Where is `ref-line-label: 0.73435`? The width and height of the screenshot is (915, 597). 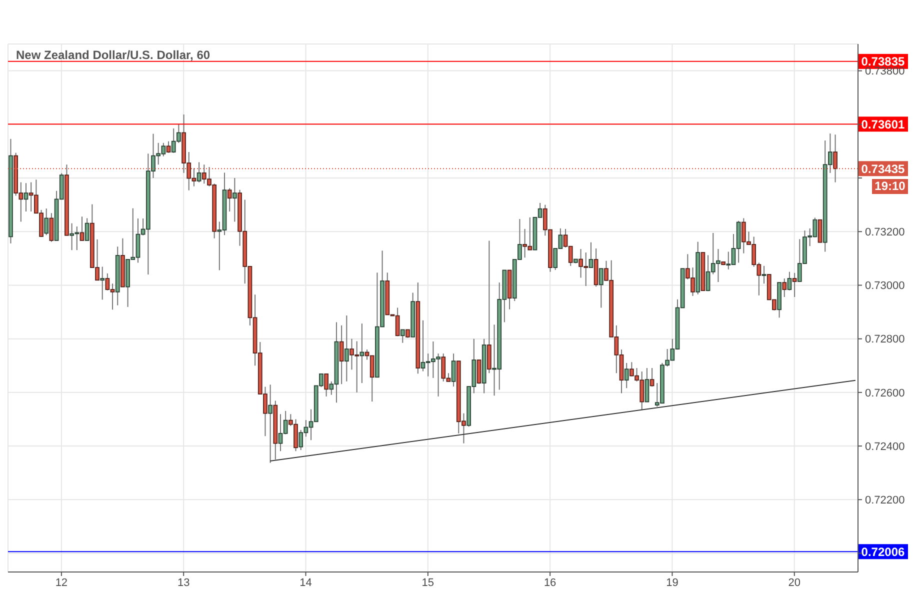
ref-line-label: 0.73435 is located at coordinates (883, 169).